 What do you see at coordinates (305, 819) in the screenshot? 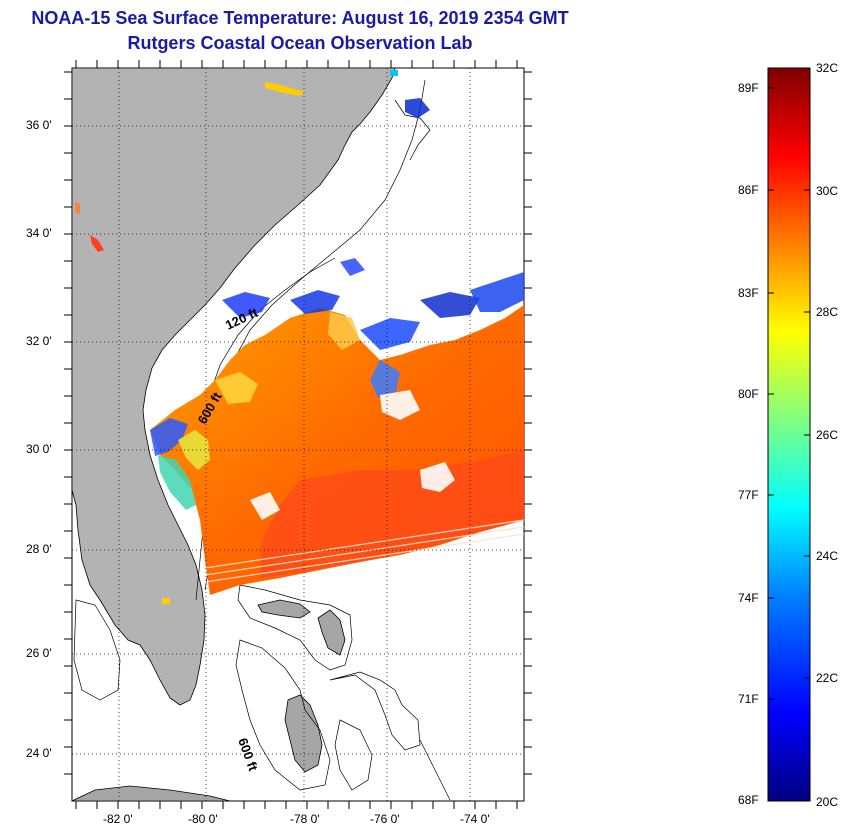
I see `lon-tick-label: -78 0'` at bounding box center [305, 819].